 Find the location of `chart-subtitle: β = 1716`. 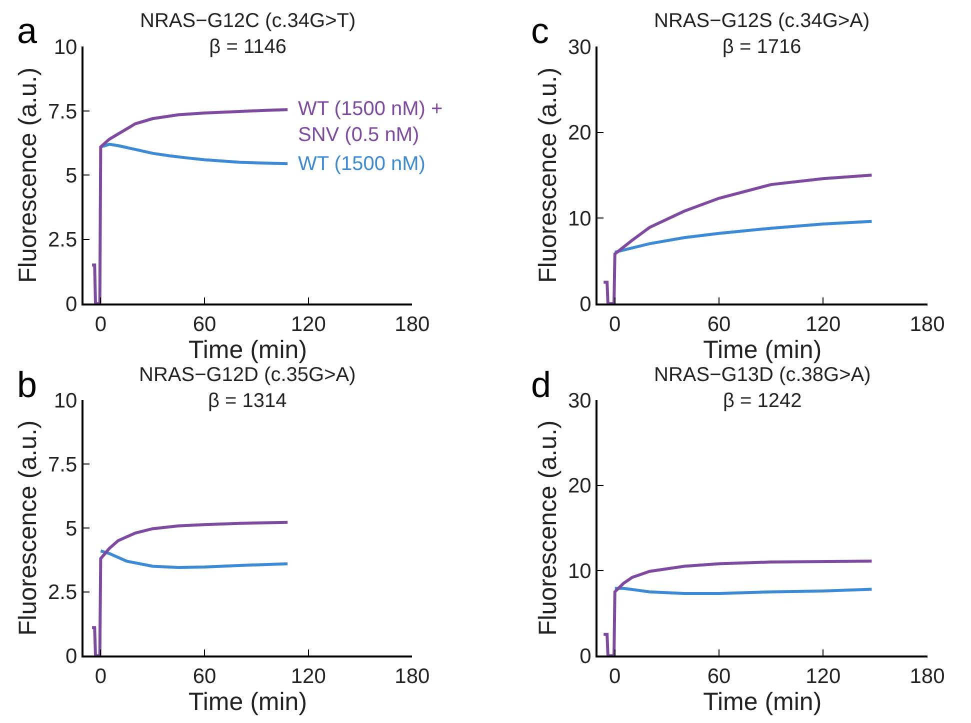

chart-subtitle: β = 1716 is located at coordinates (762, 47).